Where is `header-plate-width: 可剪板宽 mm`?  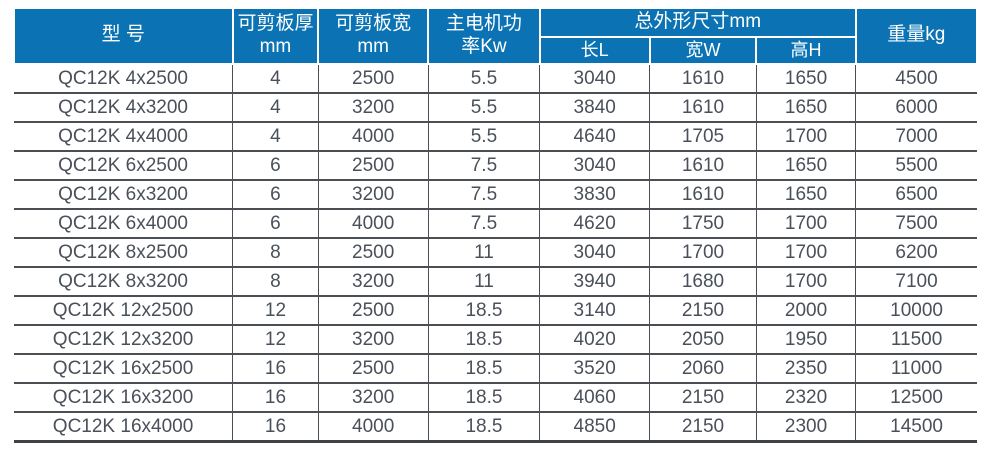 header-plate-width: 可剪板宽 mm is located at coordinates (373, 36).